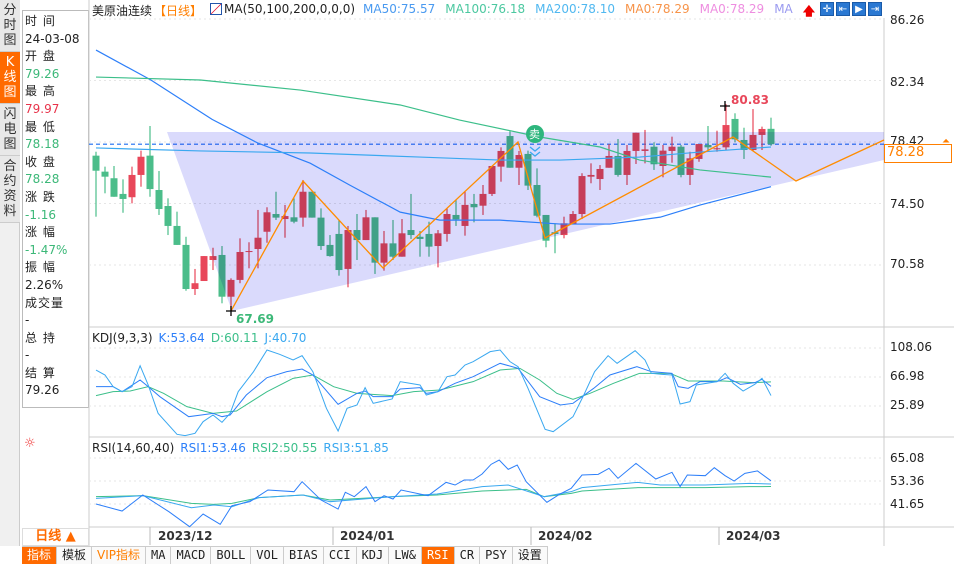 The width and height of the screenshot is (954, 564). What do you see at coordinates (468, 555) in the screenshot?
I see `indicator-tab: CR` at bounding box center [468, 555].